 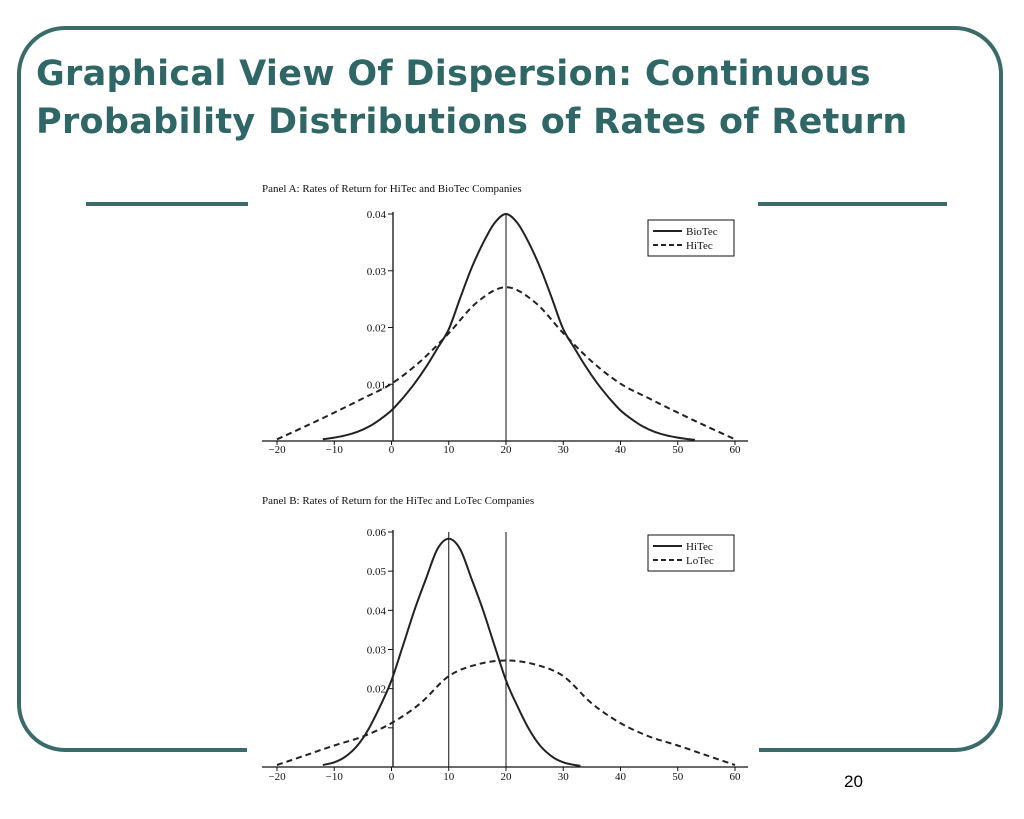 I want to click on chart-legend: BioTec HiTec, so click(x=691, y=238).